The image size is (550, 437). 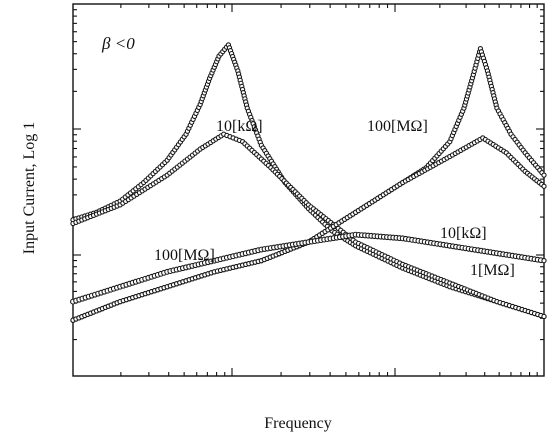 I want to click on annotation-right-10k: 10[kΩ], so click(x=463, y=233).